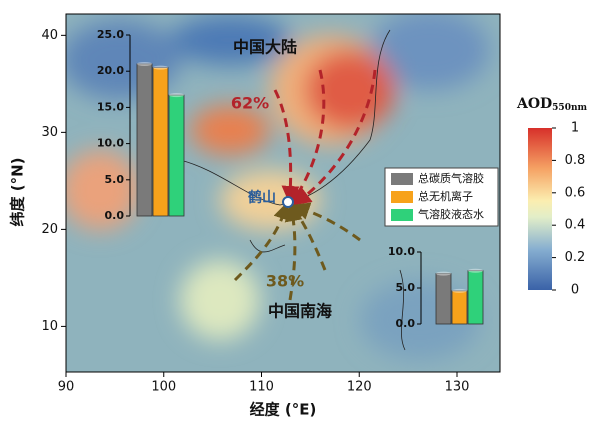 The width and height of the screenshot is (600, 428). I want to click on x-tick-label: 130, so click(457, 387).